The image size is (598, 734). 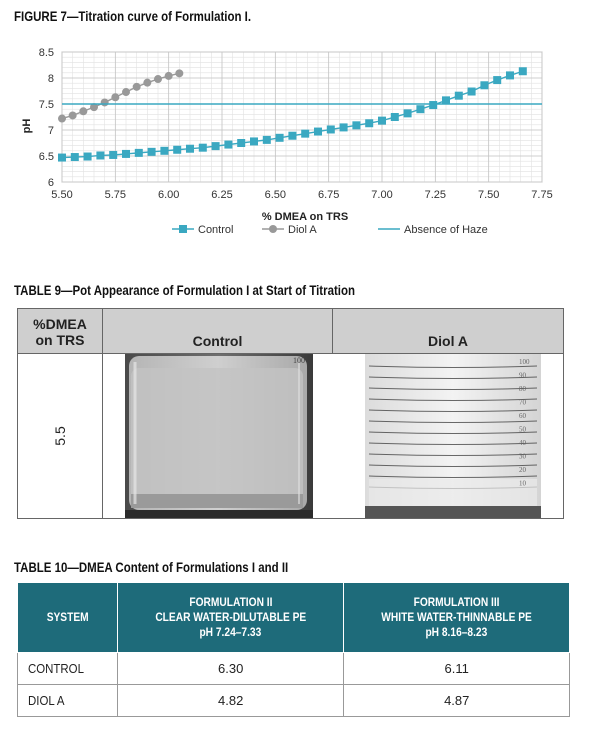 I want to click on table-row: DIOL A 4.82 4.87, so click(x=293, y=700).